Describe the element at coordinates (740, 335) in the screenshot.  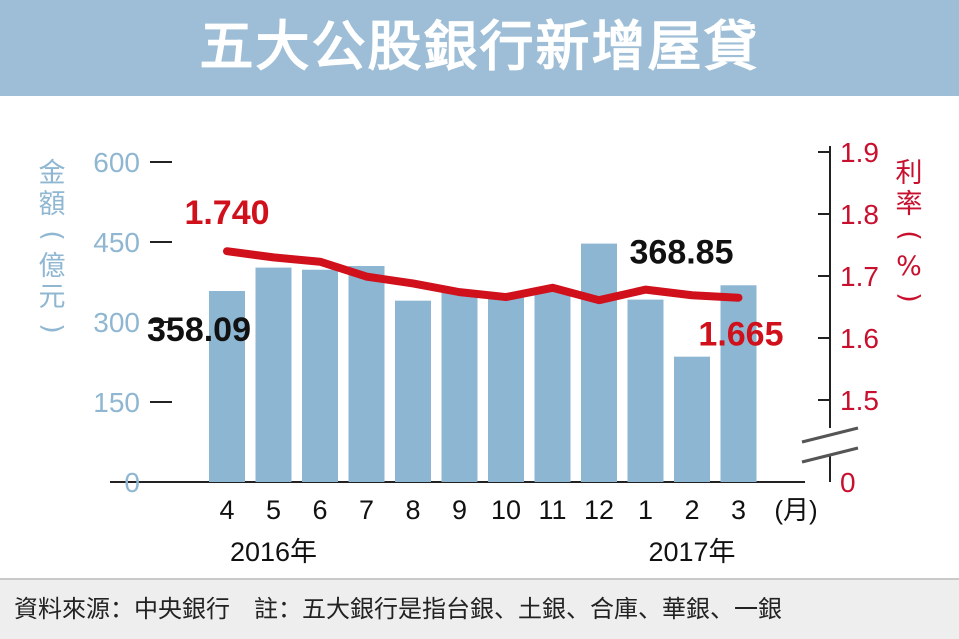
I see `rate-value-label: 1.665` at that location.